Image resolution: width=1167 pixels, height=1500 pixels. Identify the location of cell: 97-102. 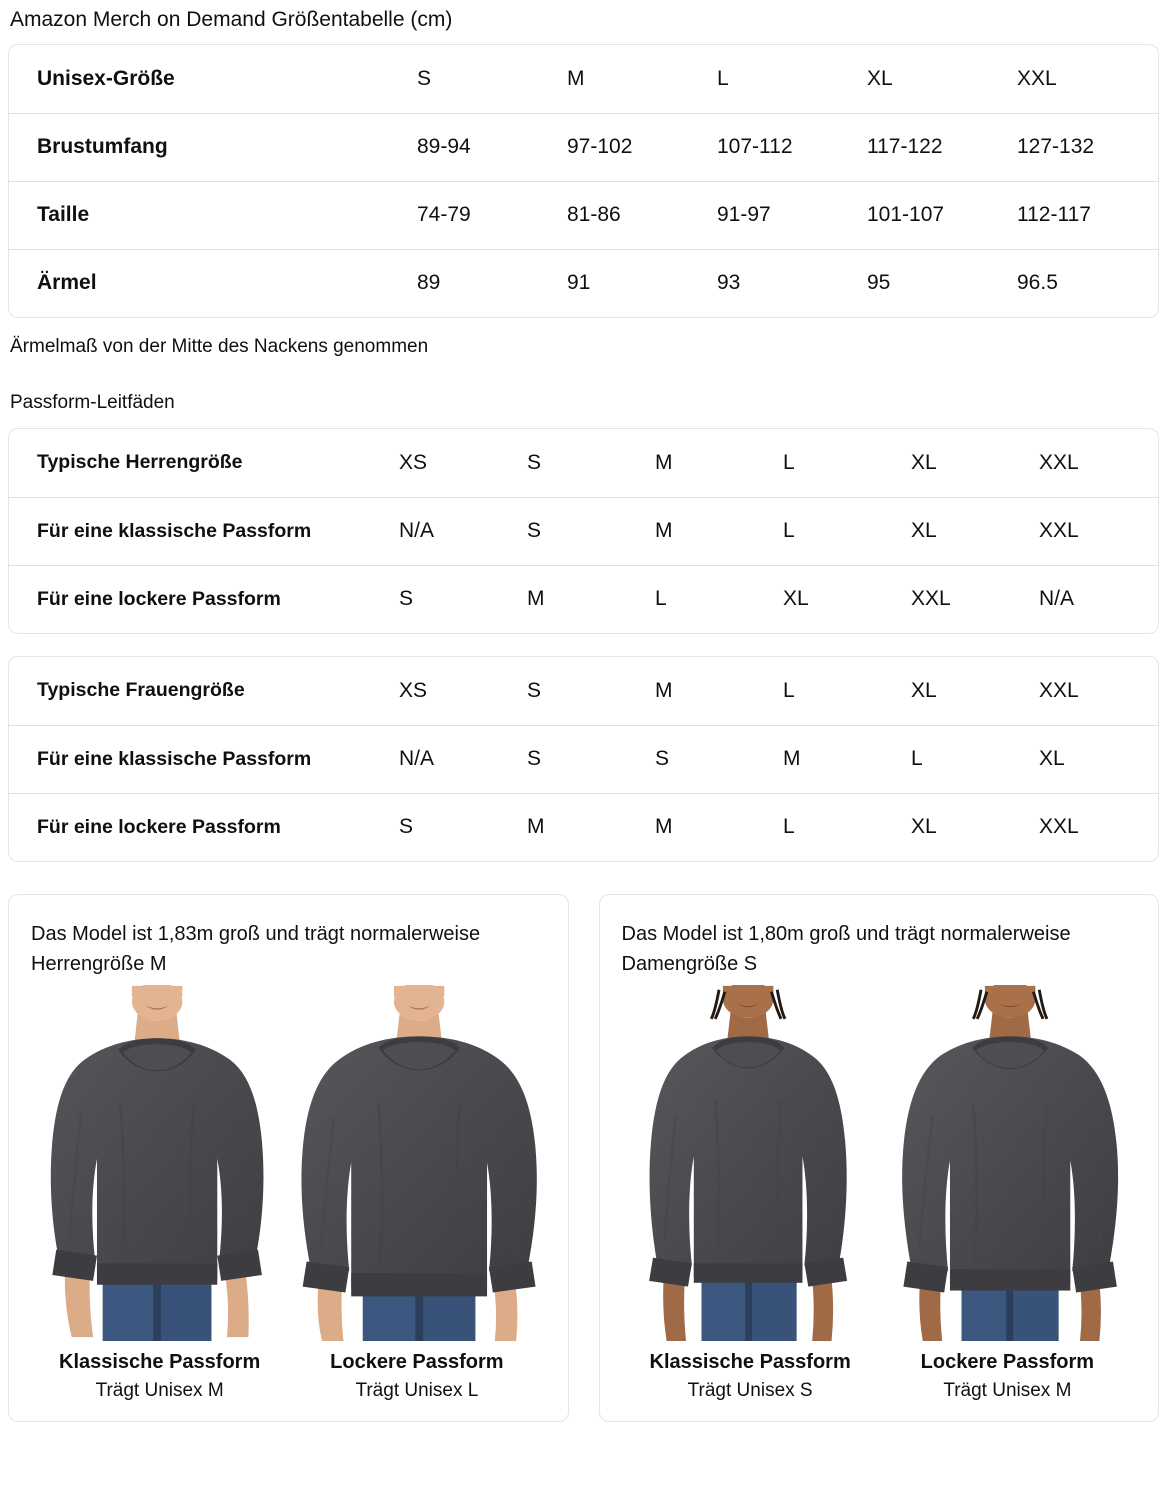
(642, 147).